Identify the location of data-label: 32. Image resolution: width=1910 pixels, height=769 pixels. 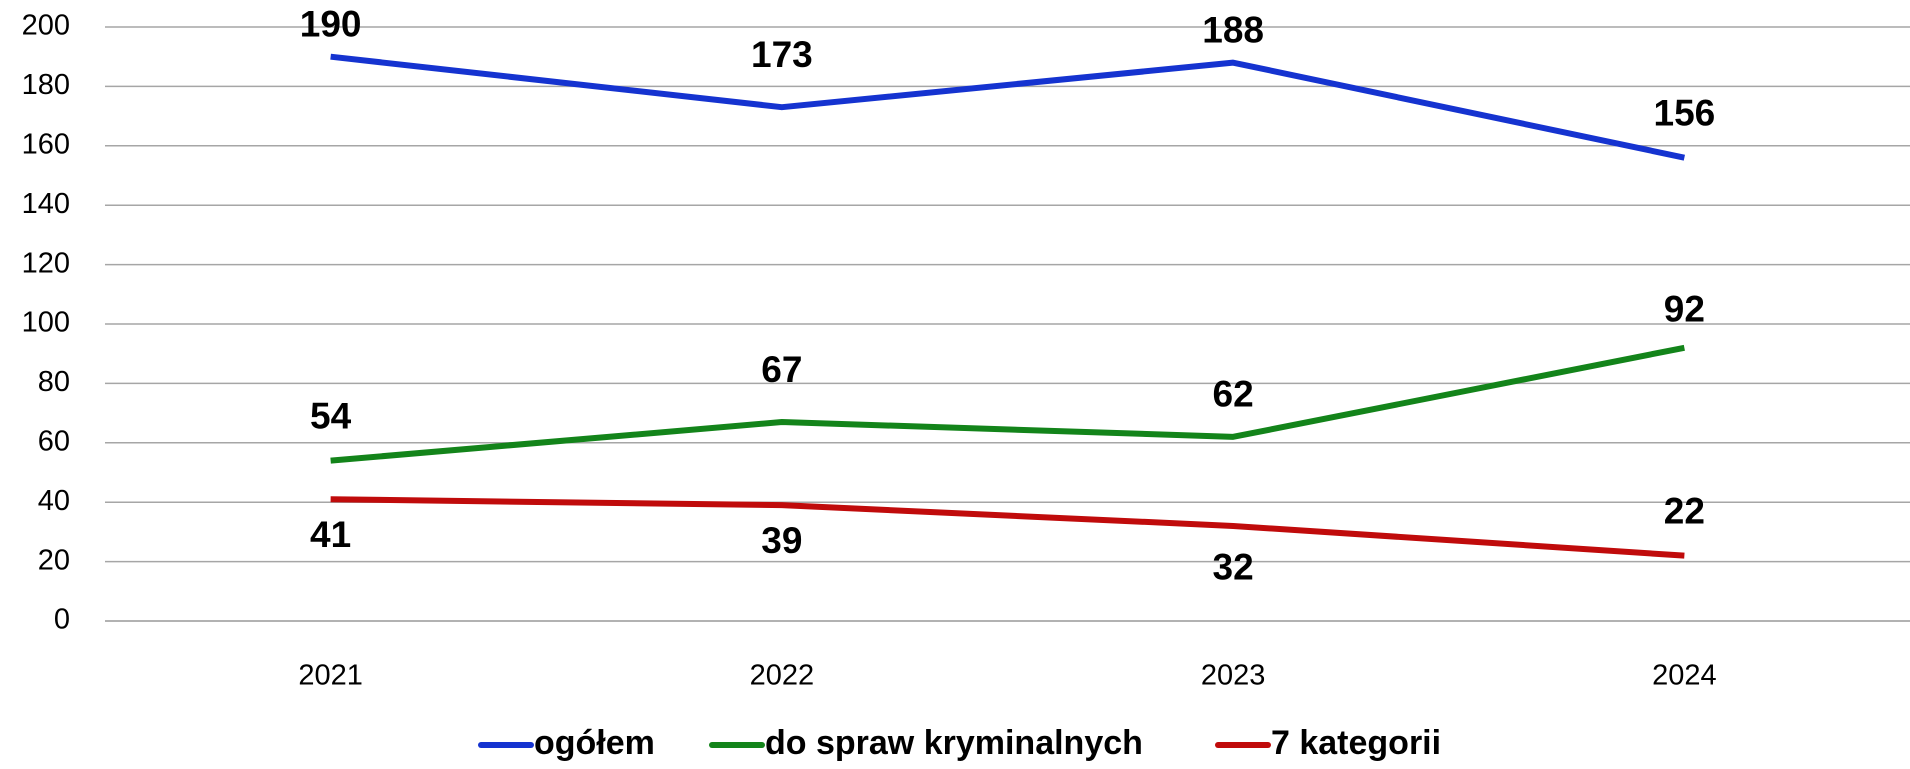
(1233, 567).